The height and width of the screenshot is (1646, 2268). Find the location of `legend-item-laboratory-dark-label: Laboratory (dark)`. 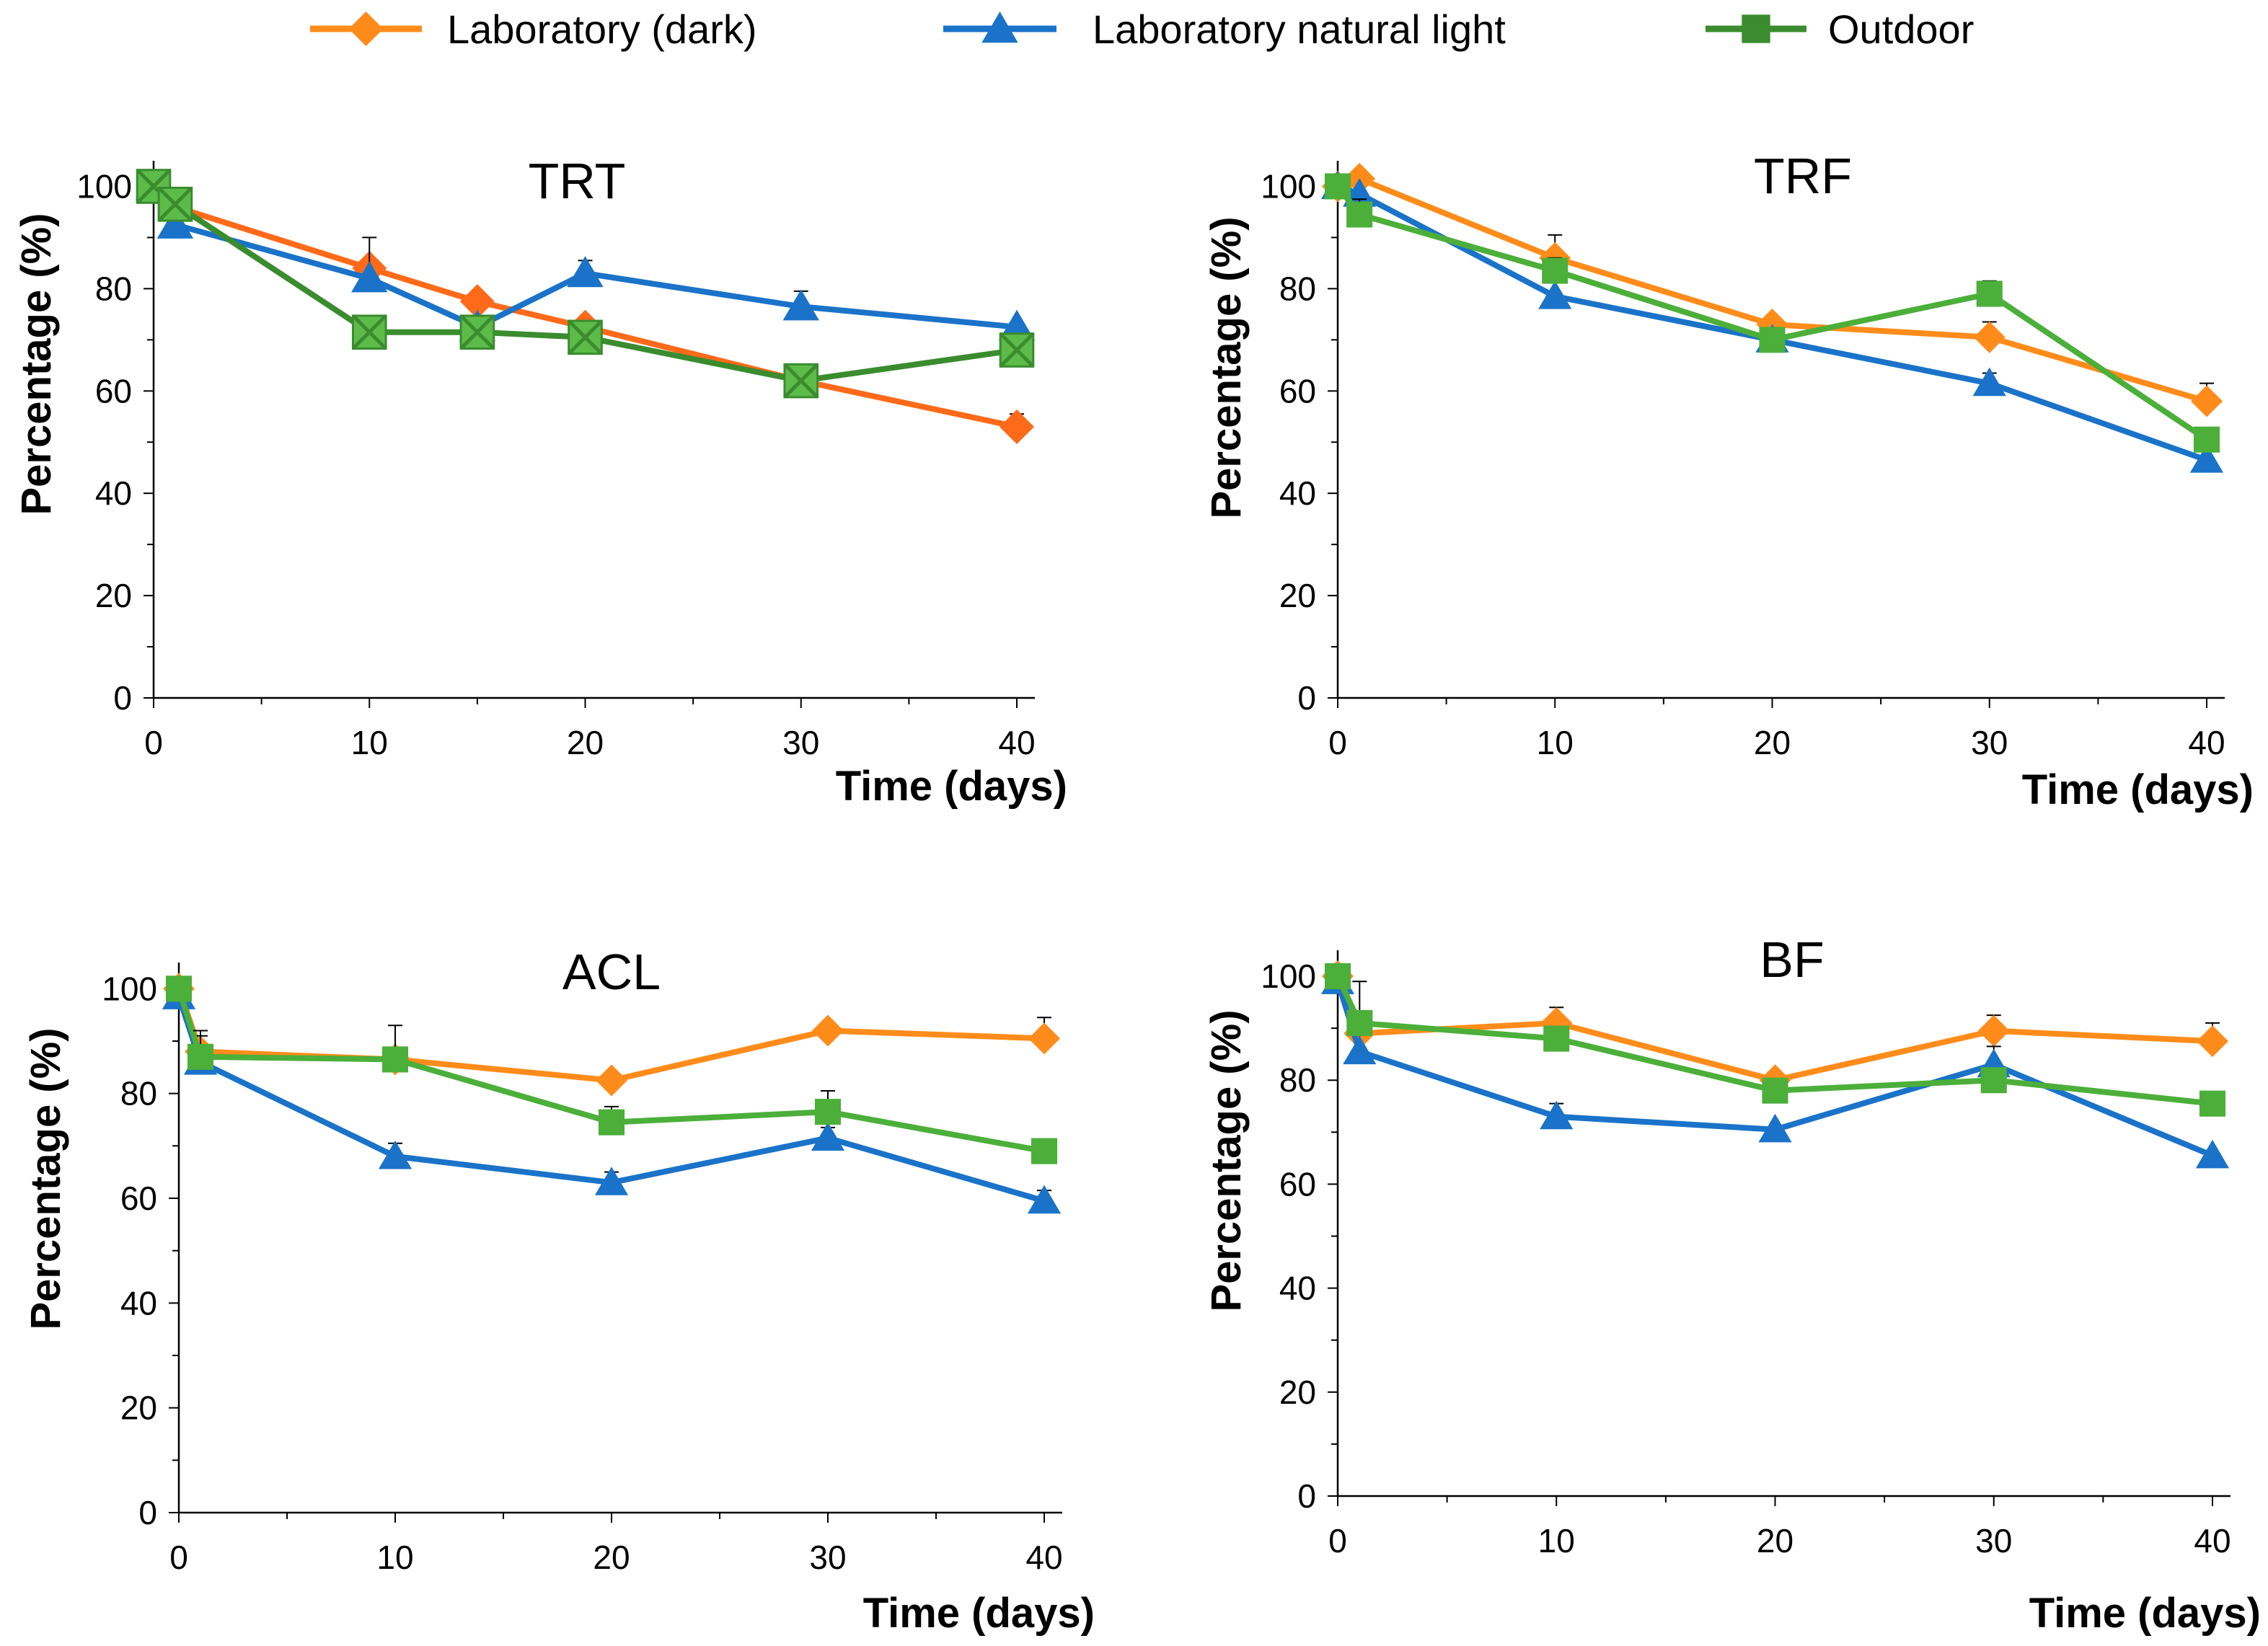

legend-item-laboratory-dark-label: Laboratory (dark) is located at coordinates (602, 29).